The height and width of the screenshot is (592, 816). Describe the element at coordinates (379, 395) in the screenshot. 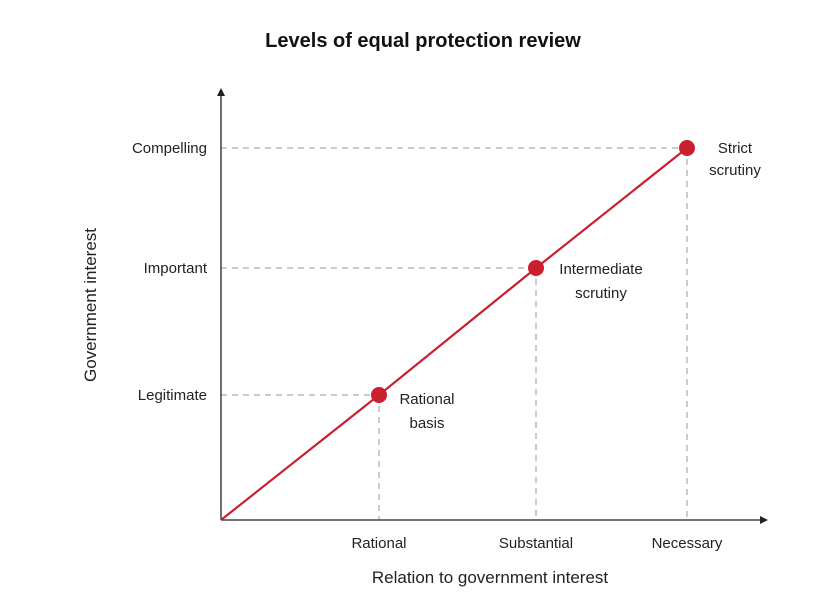

I see `data-point-rational-basis` at that location.